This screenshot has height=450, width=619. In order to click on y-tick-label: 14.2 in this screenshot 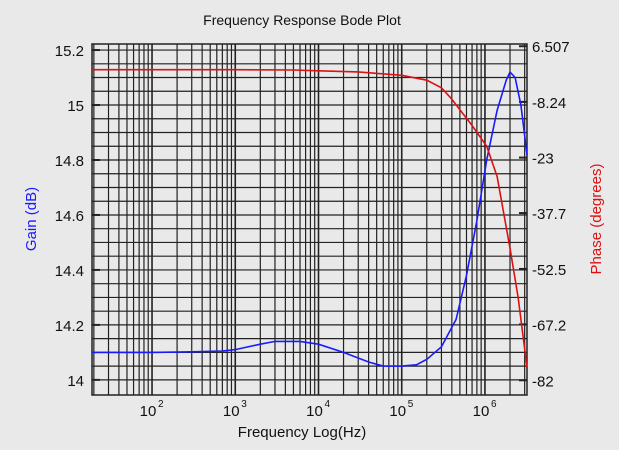, I will do `click(69, 326)`.